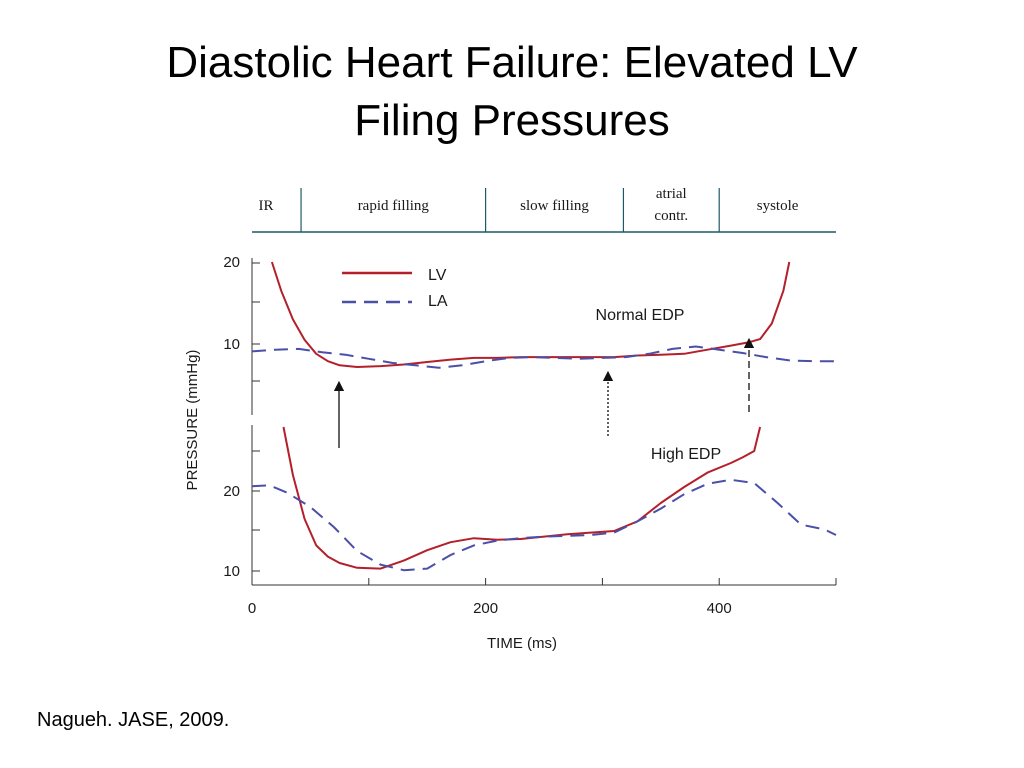 Image resolution: width=1024 pixels, height=768 pixels. Describe the element at coordinates (485, 608) in the screenshot. I see `x-tick-label: 200` at that location.